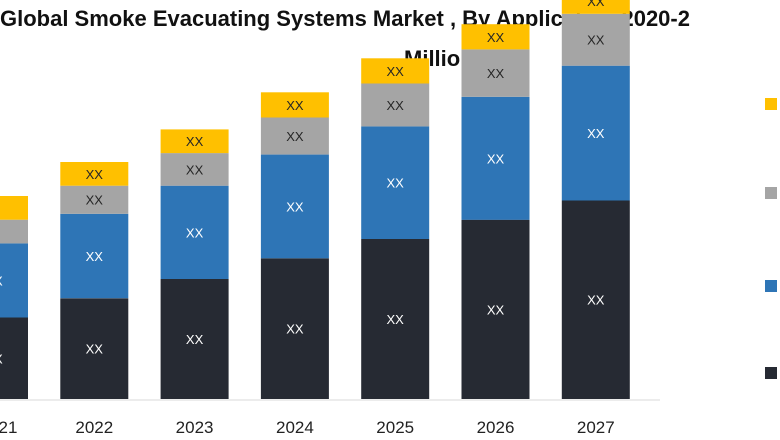  I want to click on bar-segment-4-2026, so click(495, 37).